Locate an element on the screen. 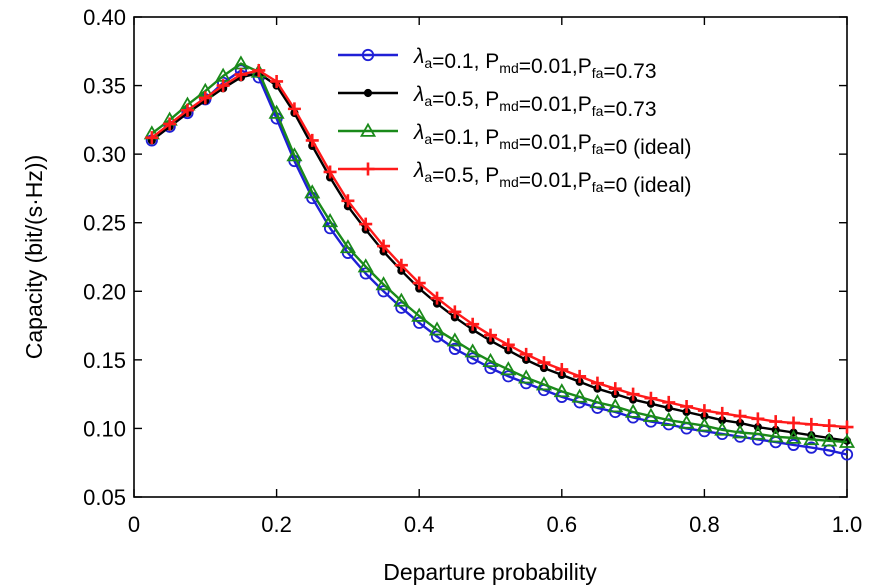 The image size is (871, 588). y-tick-label: 0.20 is located at coordinates (104, 291).